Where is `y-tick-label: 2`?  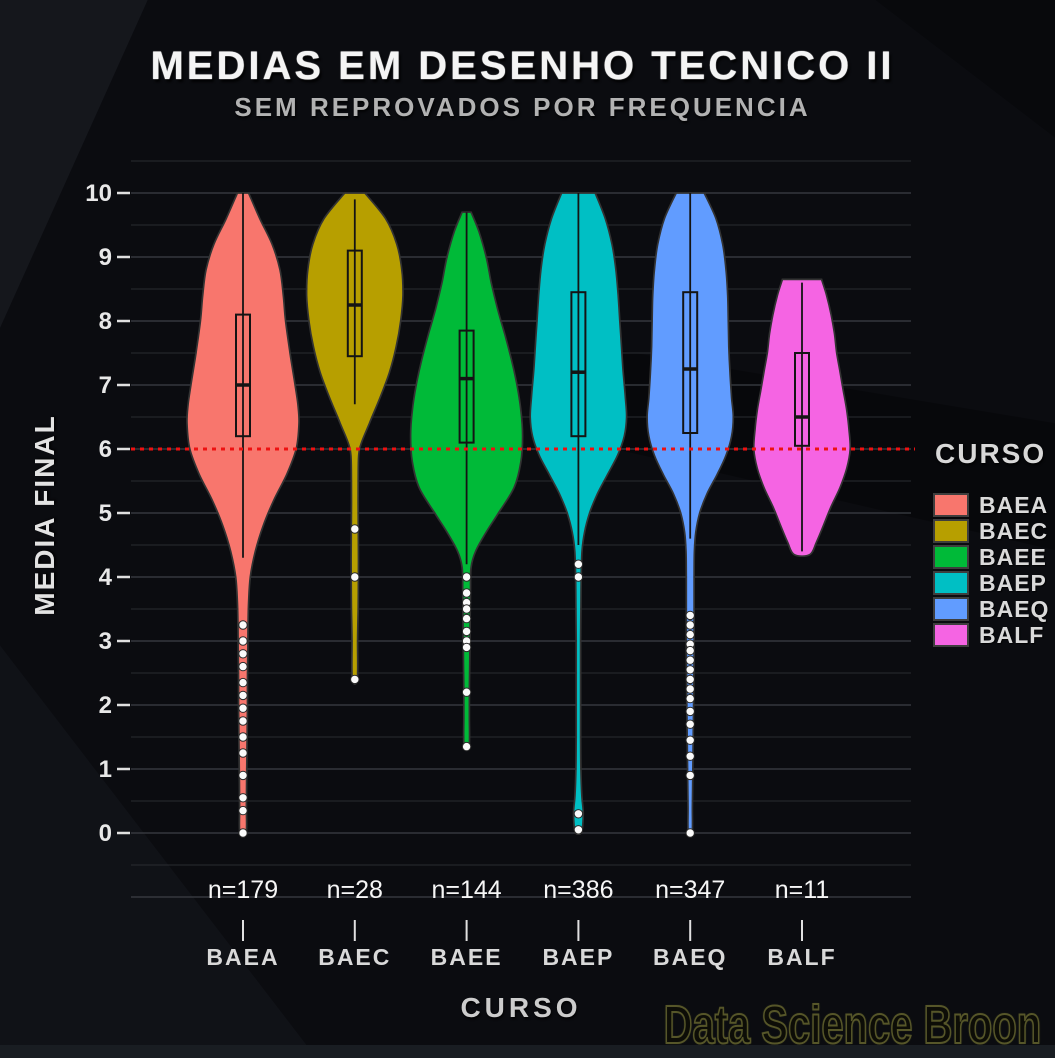 y-tick-label: 2 is located at coordinates (105, 705).